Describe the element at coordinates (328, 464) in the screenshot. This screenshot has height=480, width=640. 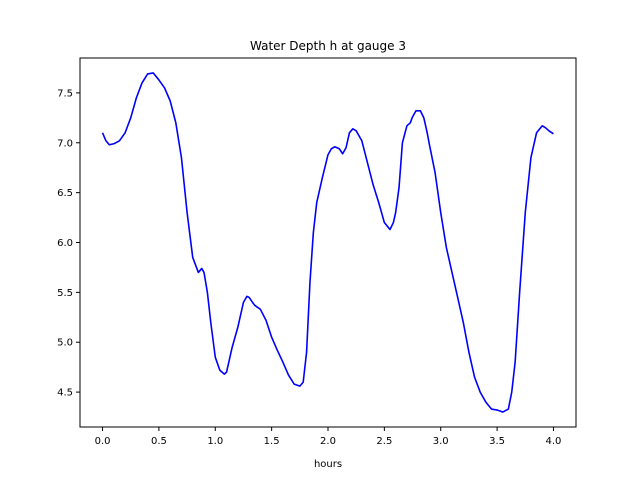
I see `x-axis-label: hours` at that location.